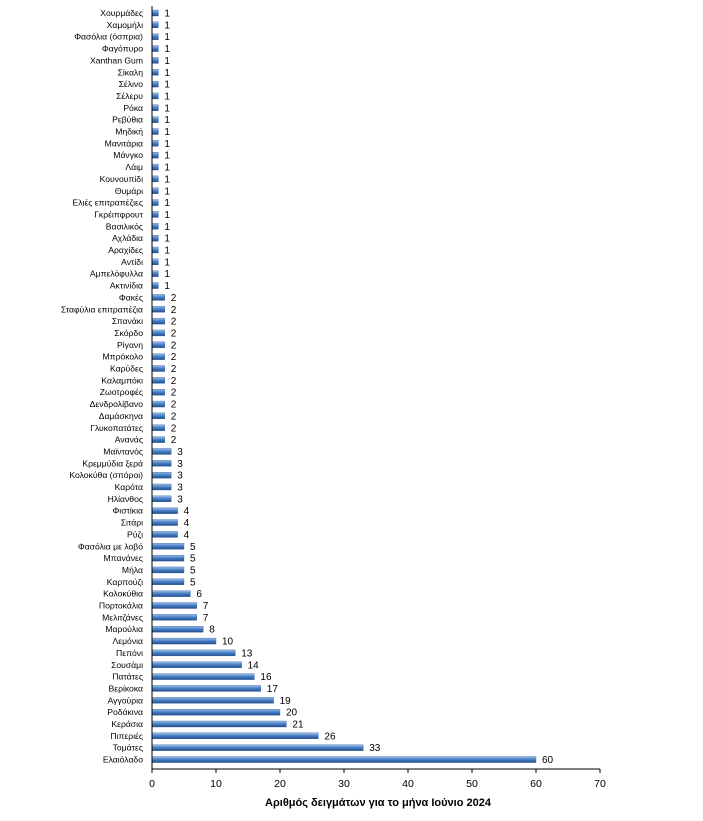  Describe the element at coordinates (131, 297) in the screenshot. I see `category-label: Φακές` at that location.